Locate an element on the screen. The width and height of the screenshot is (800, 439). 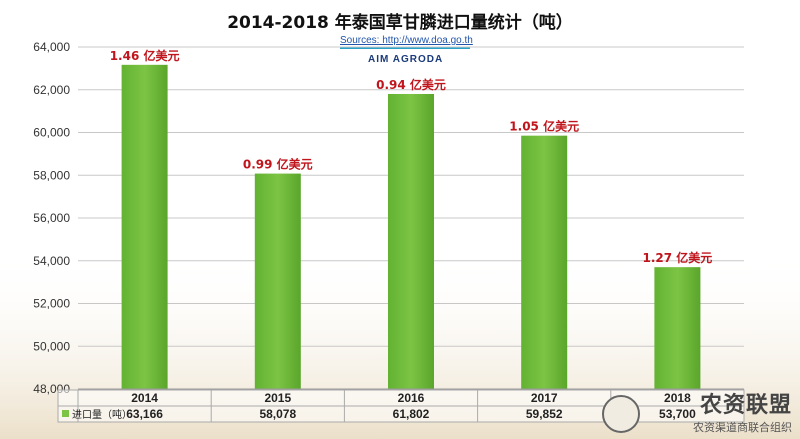
source-link: Sources: http://www.doa.go.th is located at coordinates (406, 40).